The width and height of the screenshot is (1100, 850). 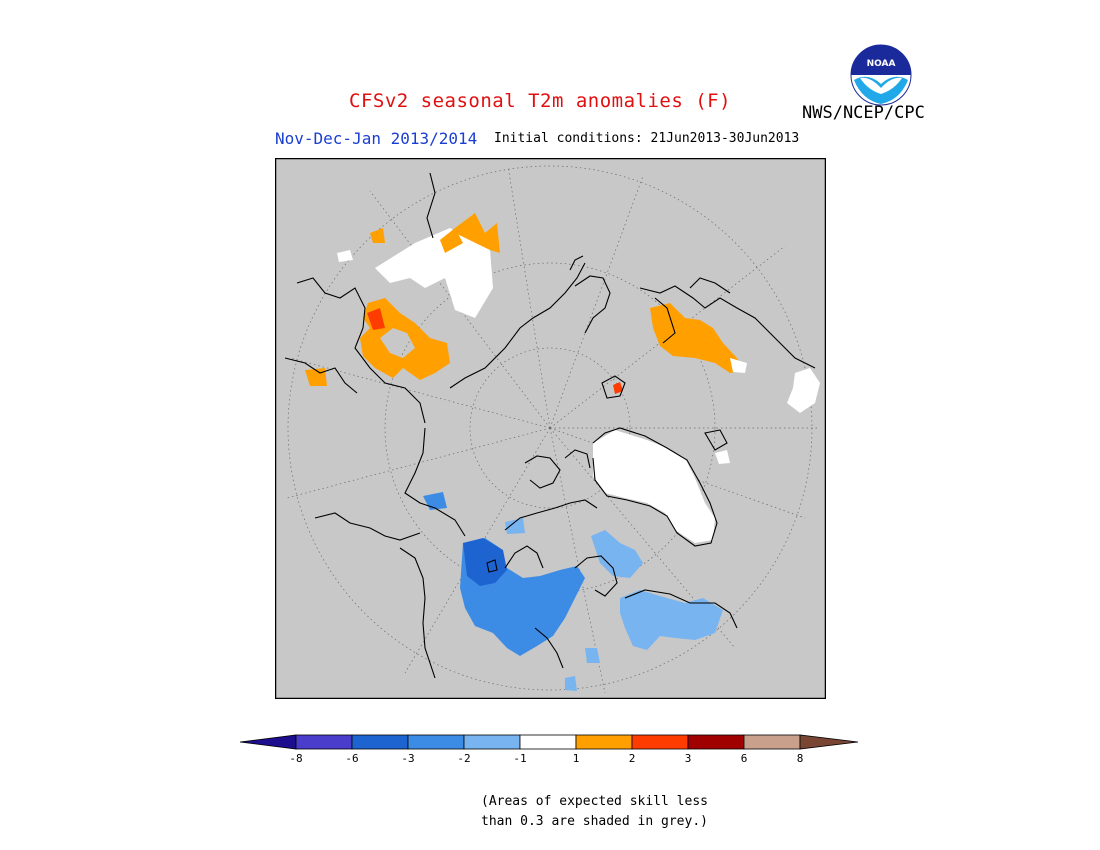 I want to click on colorbar-label: -3, so click(x=408, y=758).